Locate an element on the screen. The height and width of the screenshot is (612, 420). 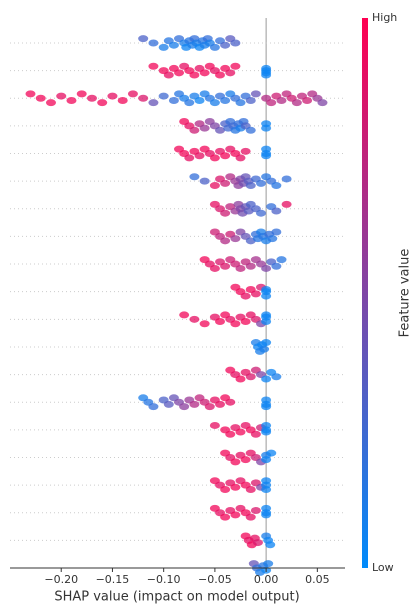
x-tick-label: −0.05 is located at coordinates (215, 579).